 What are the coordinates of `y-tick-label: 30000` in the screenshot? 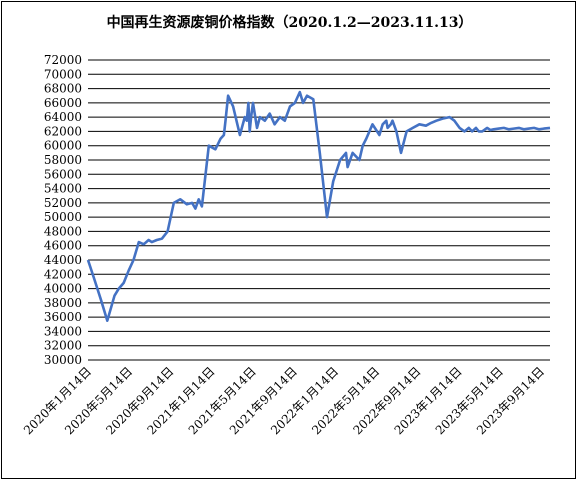 It's located at (63, 360).